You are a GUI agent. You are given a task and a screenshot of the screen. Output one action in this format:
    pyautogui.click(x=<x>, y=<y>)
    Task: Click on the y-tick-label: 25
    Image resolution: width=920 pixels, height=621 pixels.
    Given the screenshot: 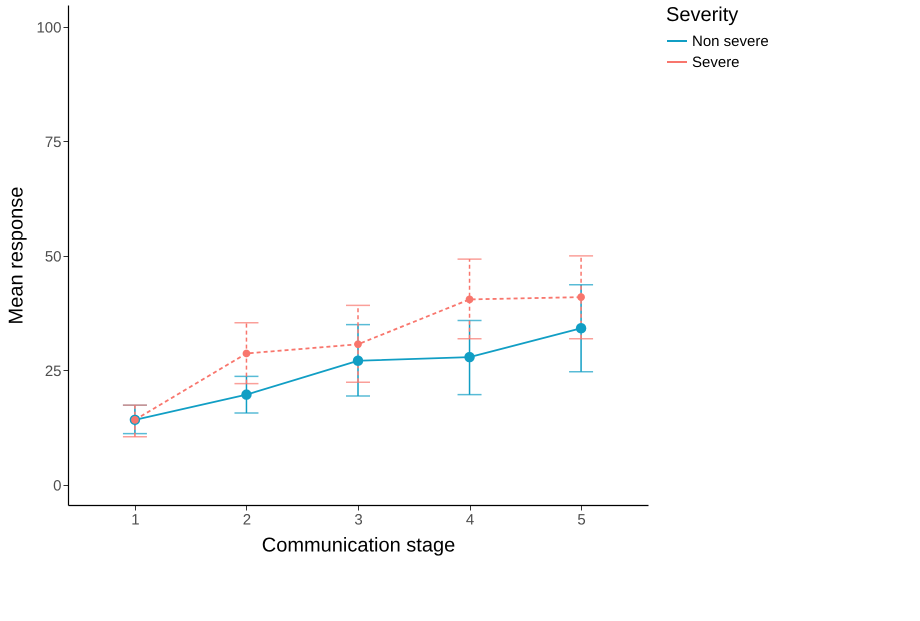 What is the action you would take?
    pyautogui.click(x=53, y=371)
    